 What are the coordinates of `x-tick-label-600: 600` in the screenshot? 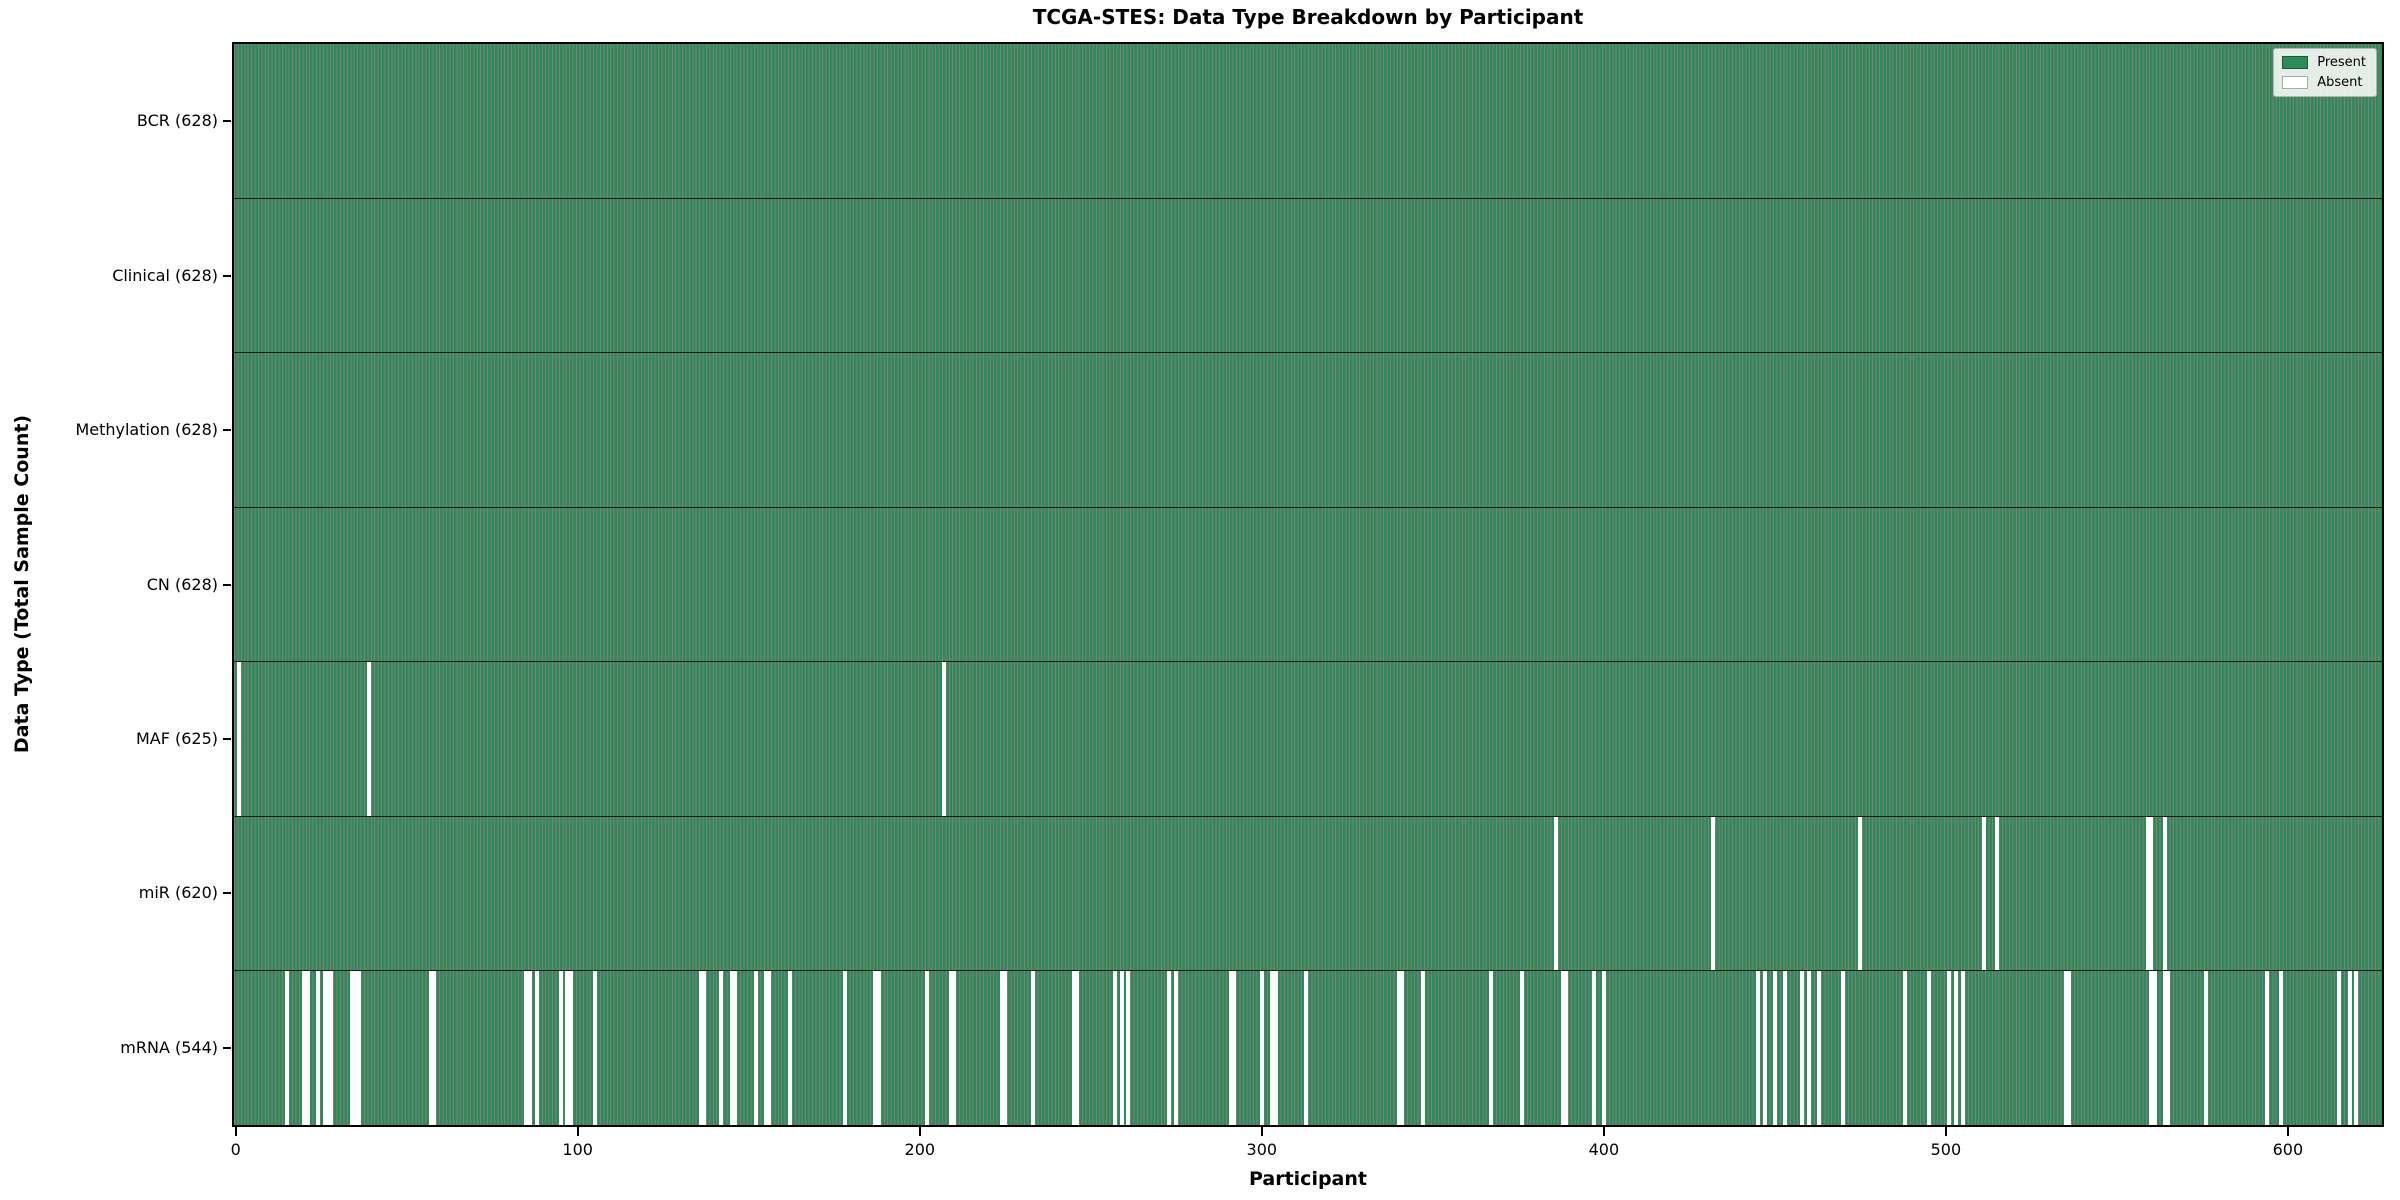 It's located at (2288, 1149).